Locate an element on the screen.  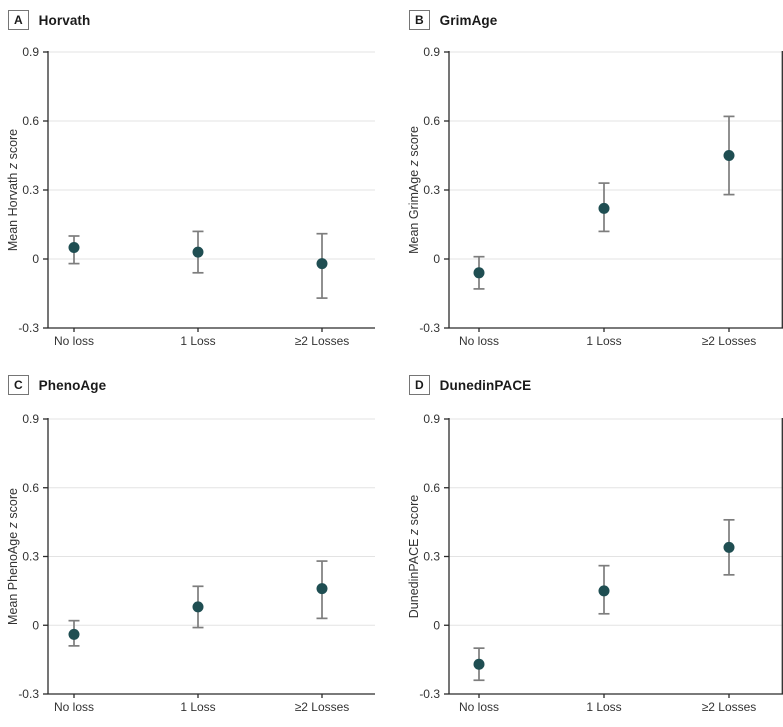
y-axis-title: DunedinPACE z score is located at coordinates (414, 556).